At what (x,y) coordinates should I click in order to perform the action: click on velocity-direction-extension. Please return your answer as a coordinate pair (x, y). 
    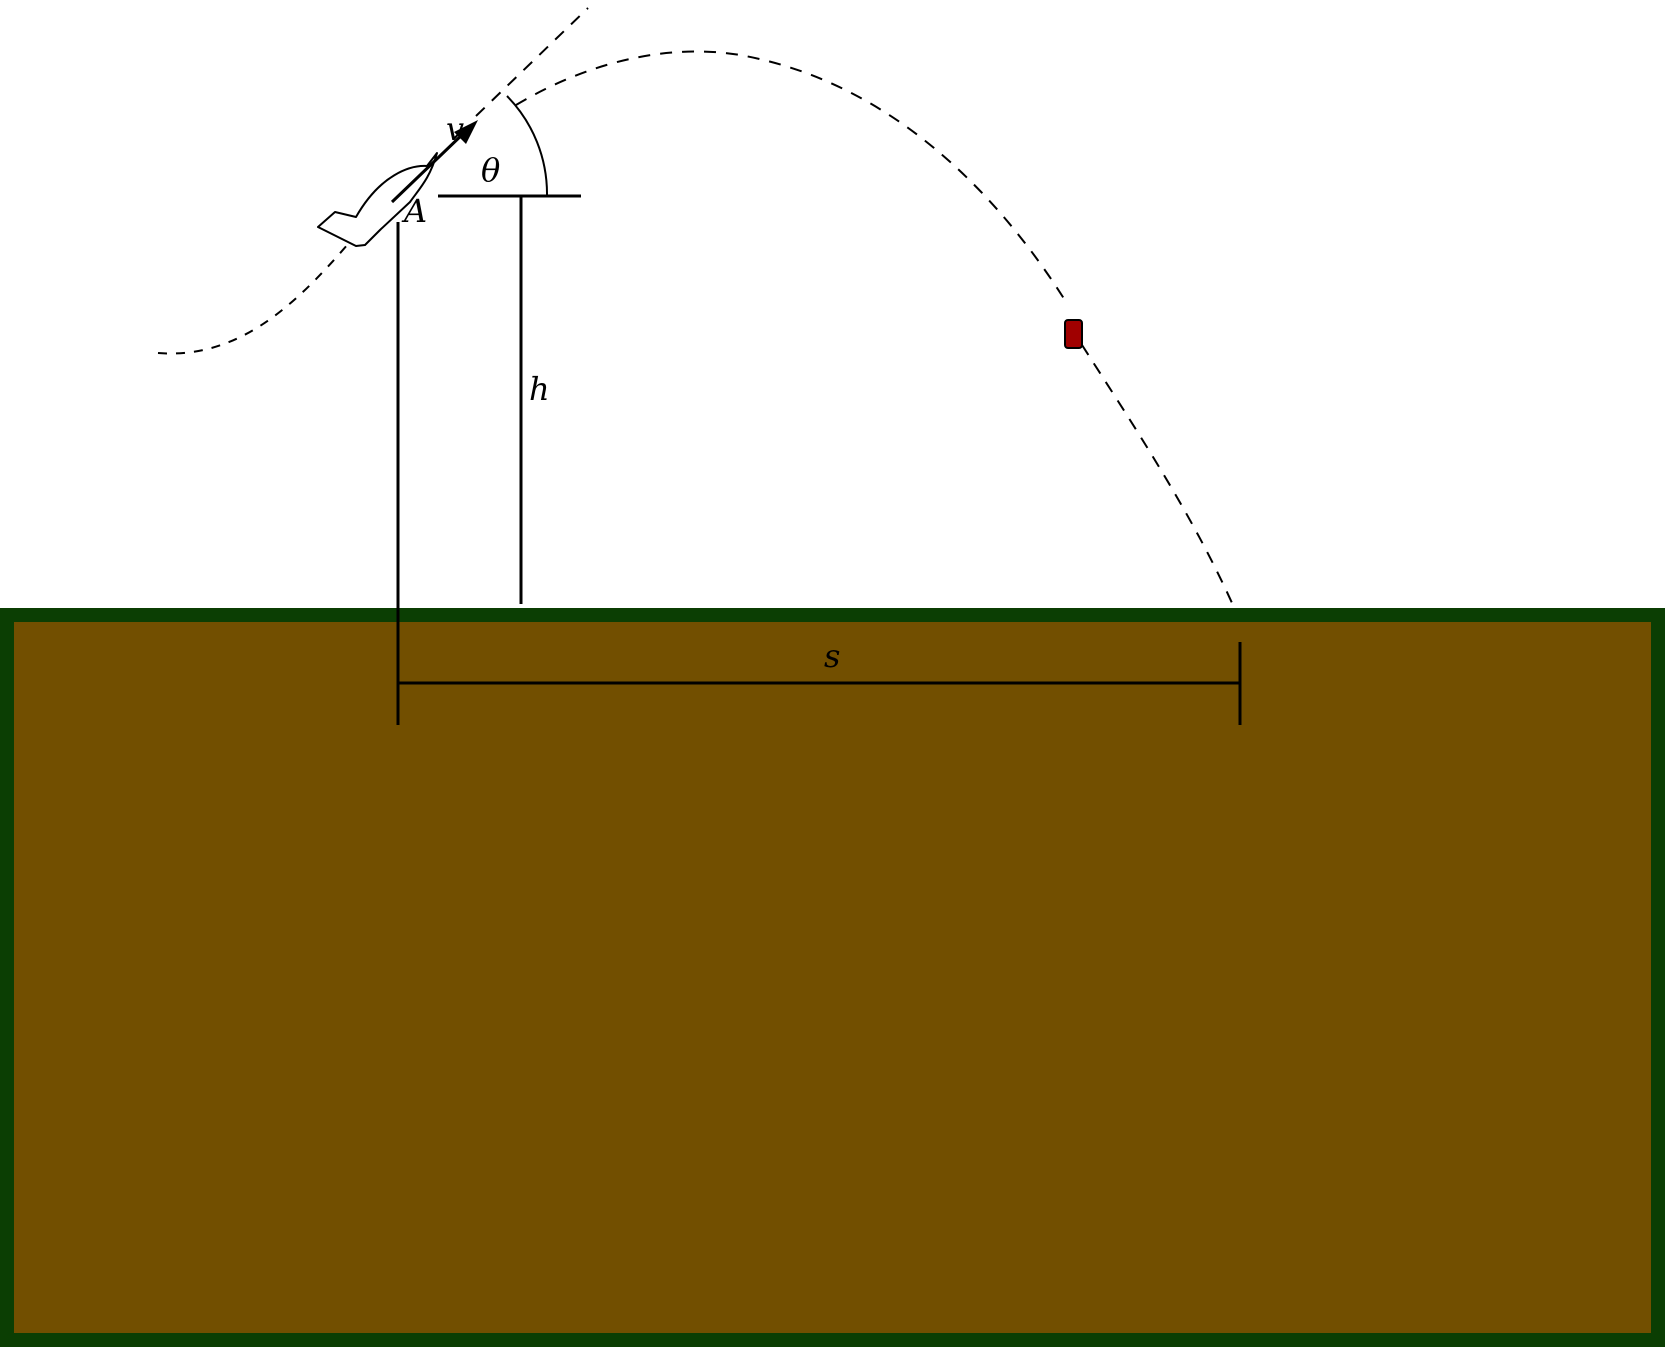
    Looking at the image, I should click on (532, 62).